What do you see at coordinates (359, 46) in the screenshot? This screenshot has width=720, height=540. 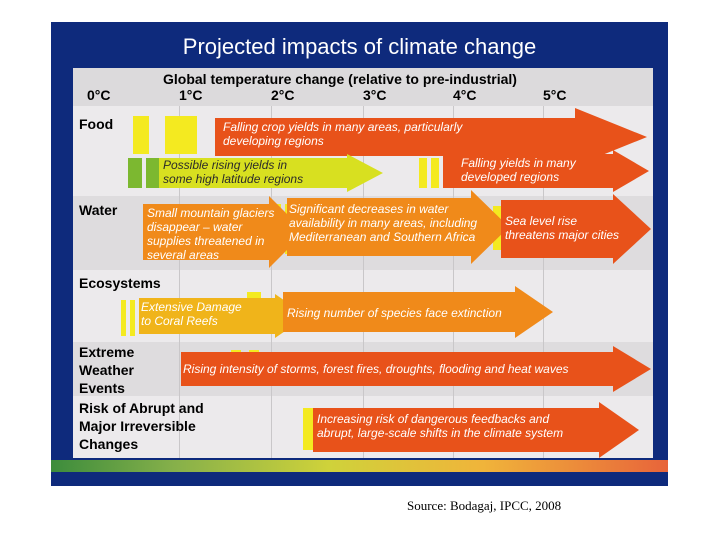 I see `page-title: Projected impacts of climate change` at bounding box center [359, 46].